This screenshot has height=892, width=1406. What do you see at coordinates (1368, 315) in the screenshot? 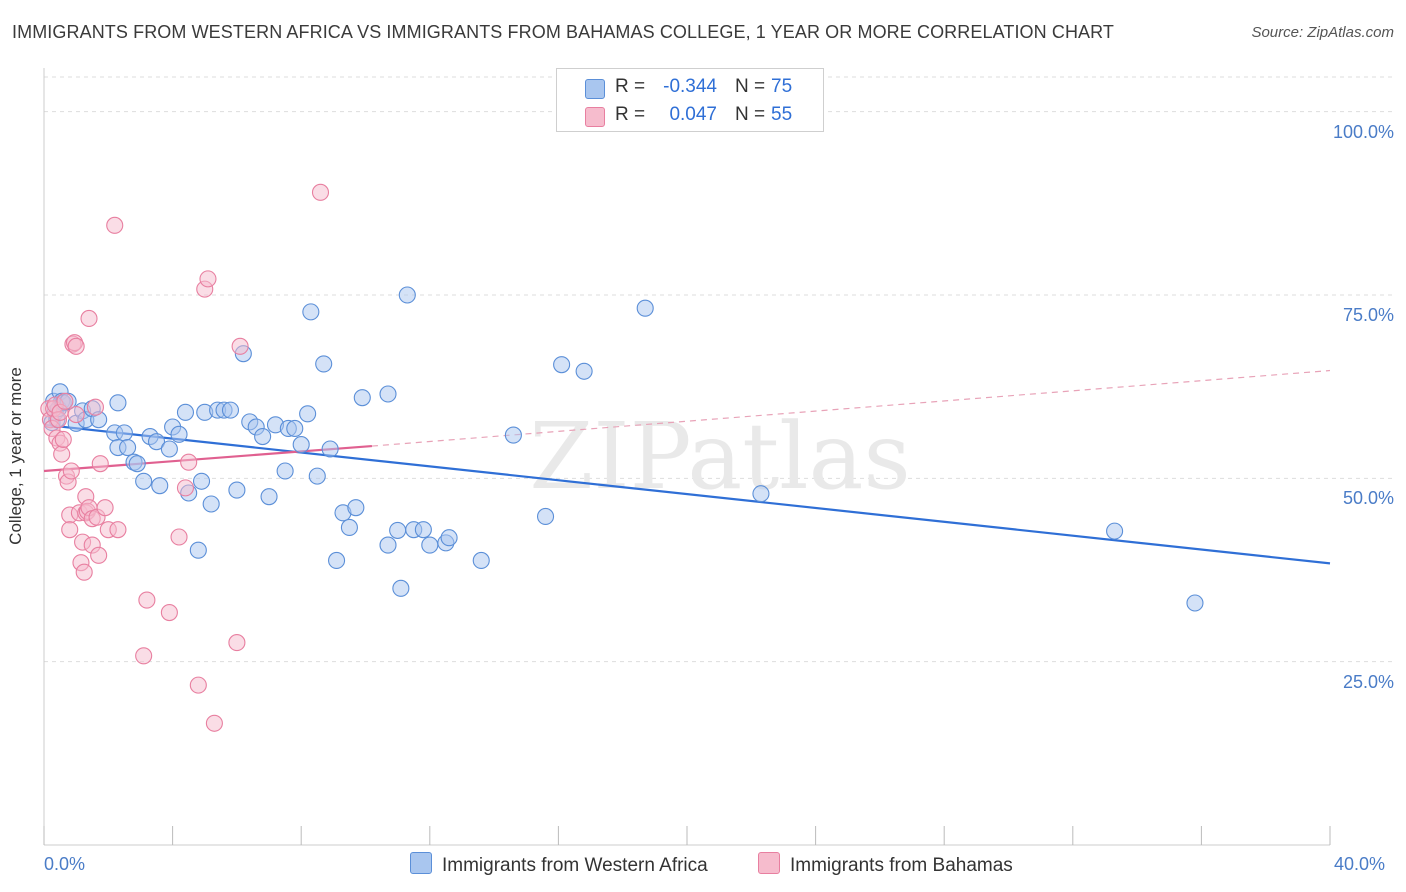
I see `y-tick-label: 75.0%` at bounding box center [1368, 315].